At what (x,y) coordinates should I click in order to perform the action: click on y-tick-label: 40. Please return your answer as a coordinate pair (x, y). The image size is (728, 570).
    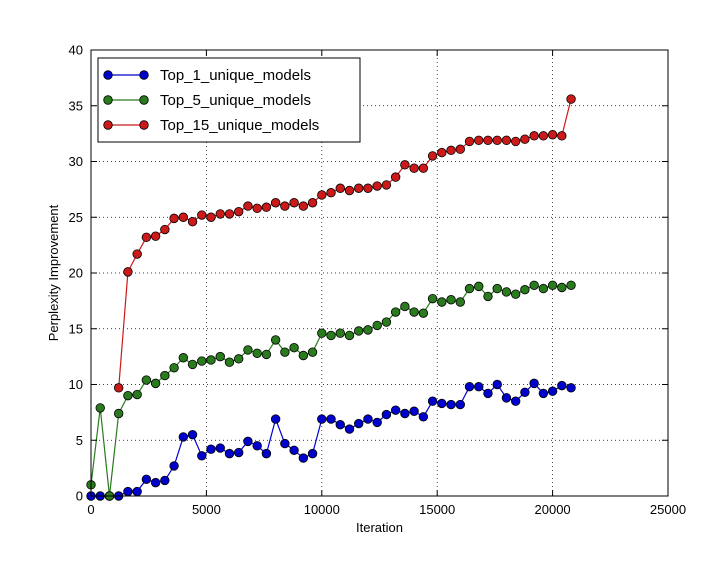
    Looking at the image, I should click on (76, 50).